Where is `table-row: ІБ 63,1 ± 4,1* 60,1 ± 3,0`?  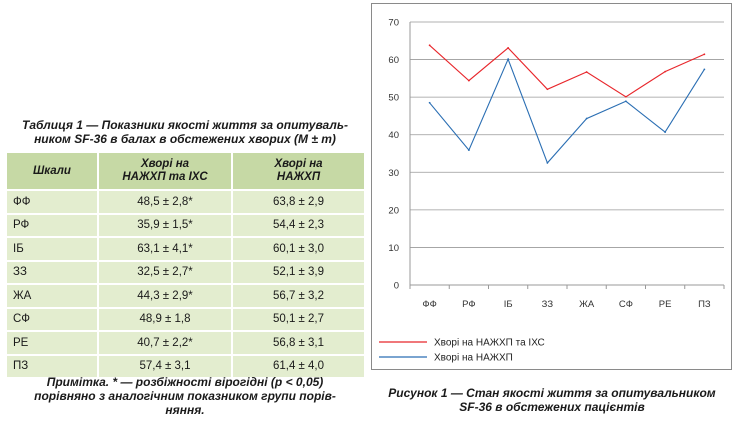
table-row: ІБ 63,1 ± 4,1* 60,1 ± 3,0 is located at coordinates (185, 249).